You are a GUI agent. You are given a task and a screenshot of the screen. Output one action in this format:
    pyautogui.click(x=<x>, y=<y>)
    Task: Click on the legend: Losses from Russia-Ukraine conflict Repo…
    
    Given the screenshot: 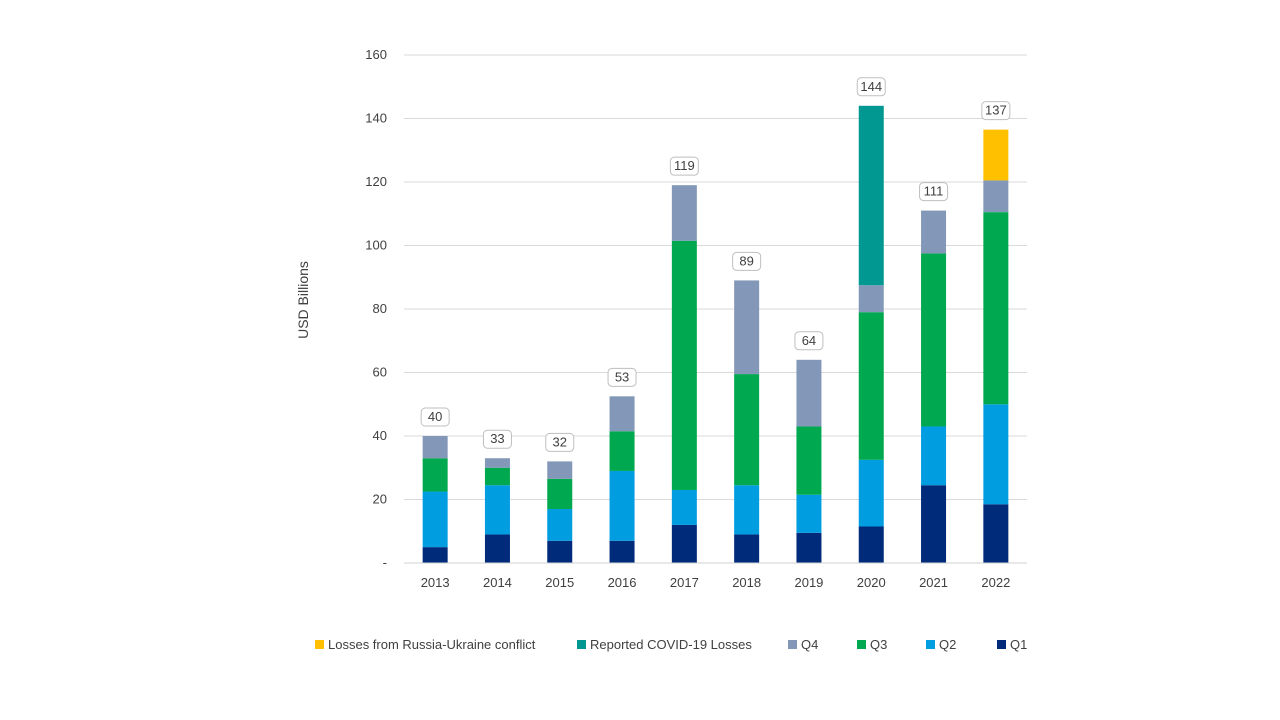 What is the action you would take?
    pyautogui.click(x=640, y=647)
    